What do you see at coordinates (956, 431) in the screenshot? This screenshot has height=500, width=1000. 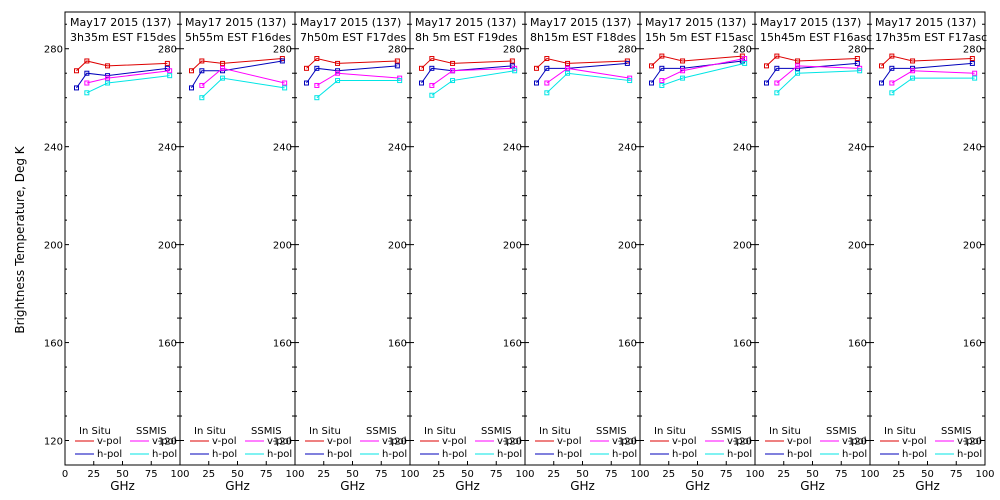 I see `legend-ssmis-title: SSMIS` at bounding box center [956, 431].